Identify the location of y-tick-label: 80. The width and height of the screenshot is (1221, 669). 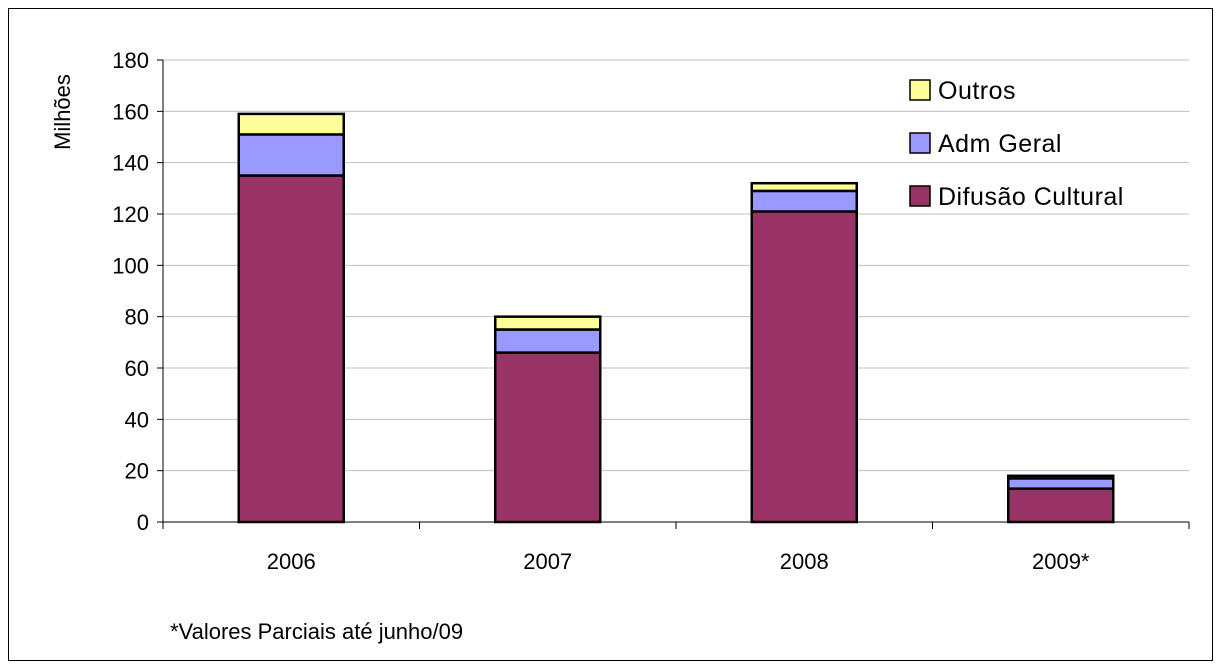
(137, 317).